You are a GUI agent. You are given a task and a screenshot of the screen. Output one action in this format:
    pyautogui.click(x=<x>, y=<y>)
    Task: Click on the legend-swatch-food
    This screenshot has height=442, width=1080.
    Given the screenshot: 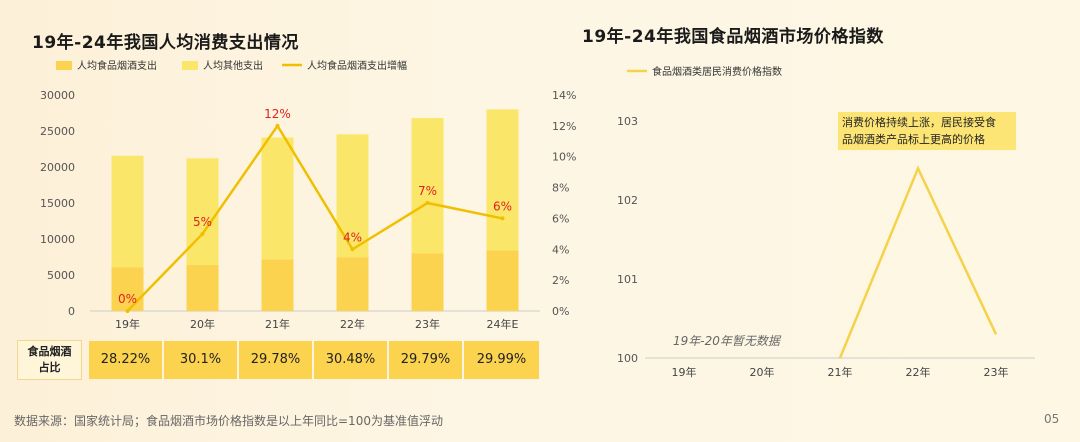 What is the action you would take?
    pyautogui.click(x=64, y=65)
    